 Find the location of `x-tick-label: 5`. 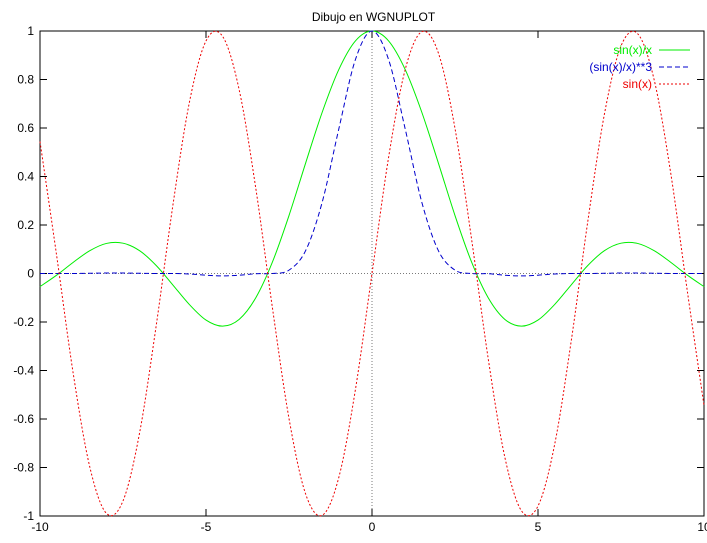

x-tick-label: 5 is located at coordinates (538, 527).